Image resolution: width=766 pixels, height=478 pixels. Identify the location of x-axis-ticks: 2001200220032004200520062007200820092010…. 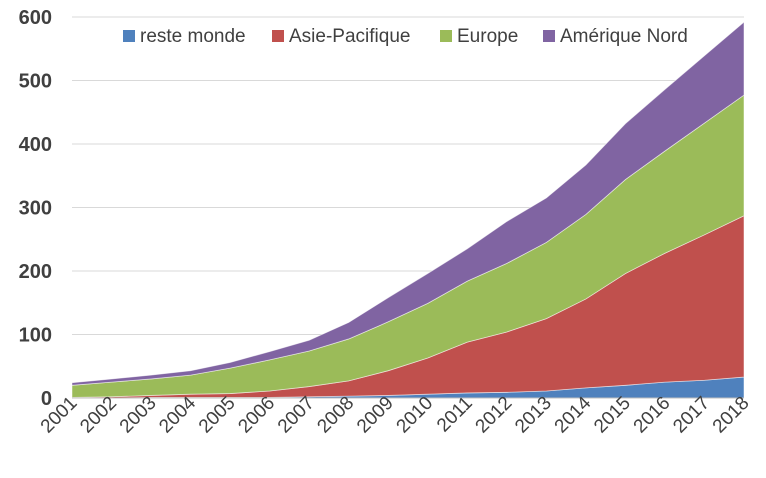
(395, 414).